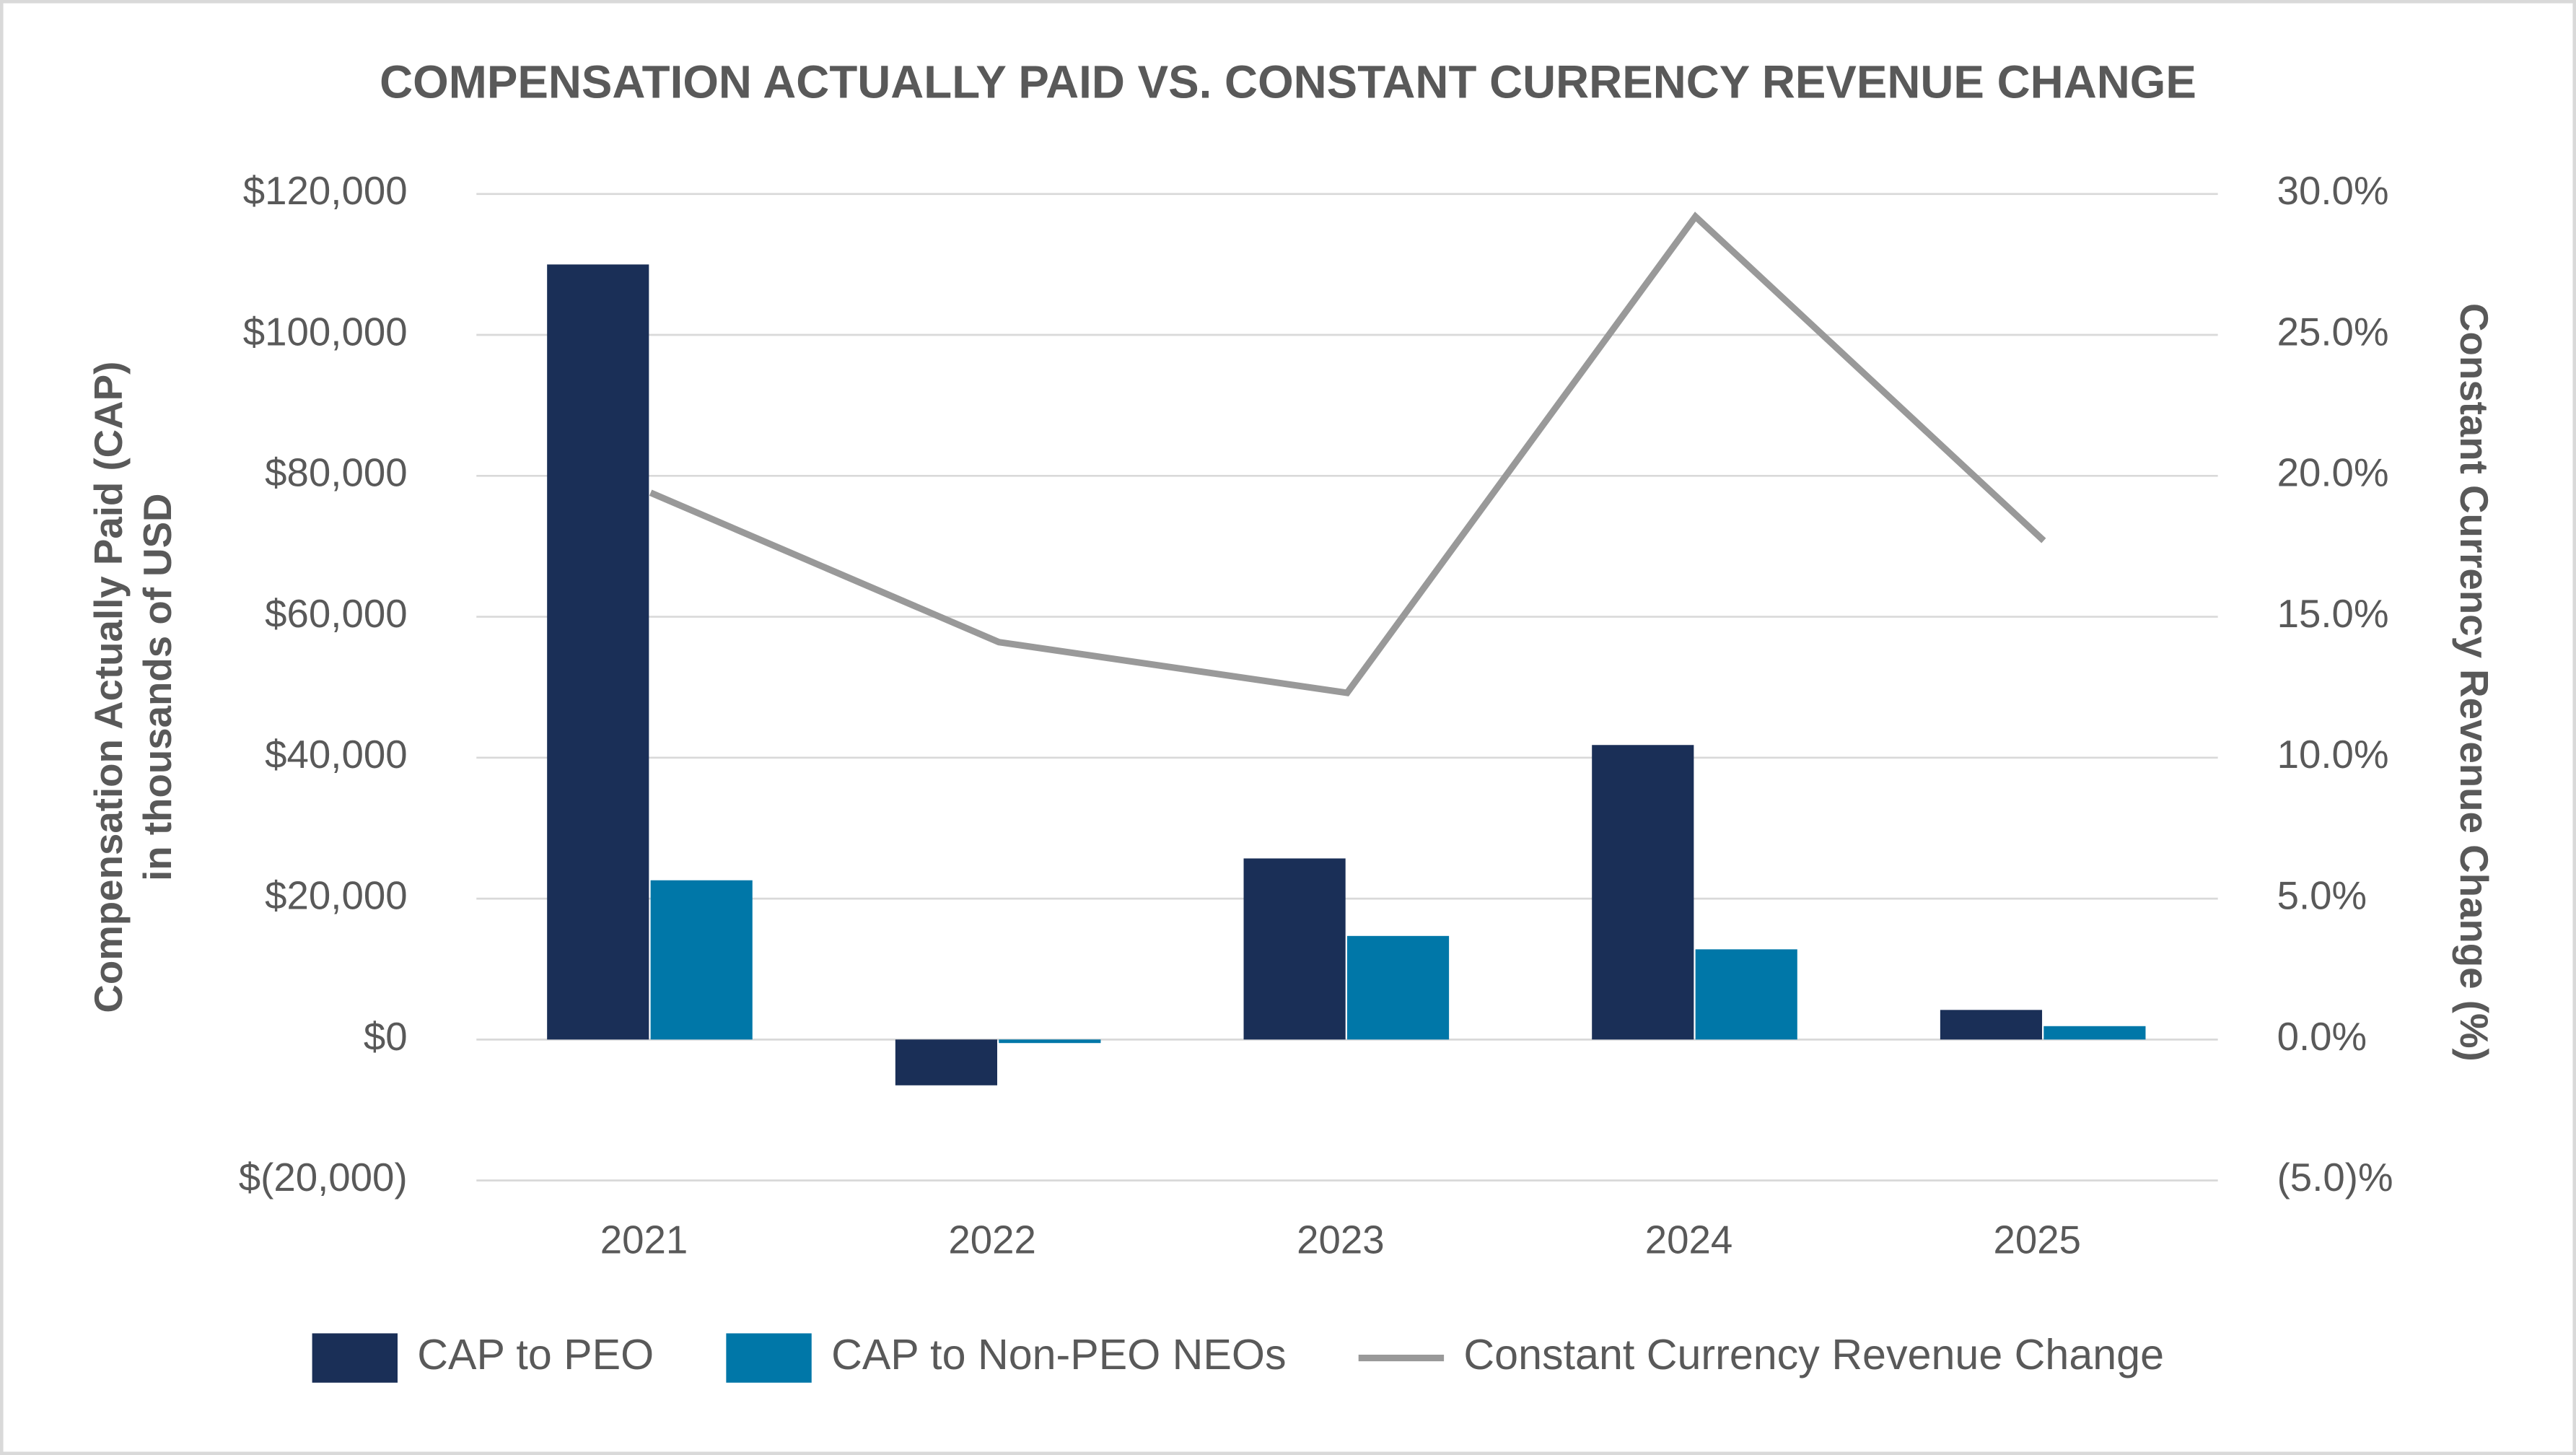 The width and height of the screenshot is (2576, 1455). What do you see at coordinates (2333, 191) in the screenshot?
I see `y2-tick-label: 30.0%` at bounding box center [2333, 191].